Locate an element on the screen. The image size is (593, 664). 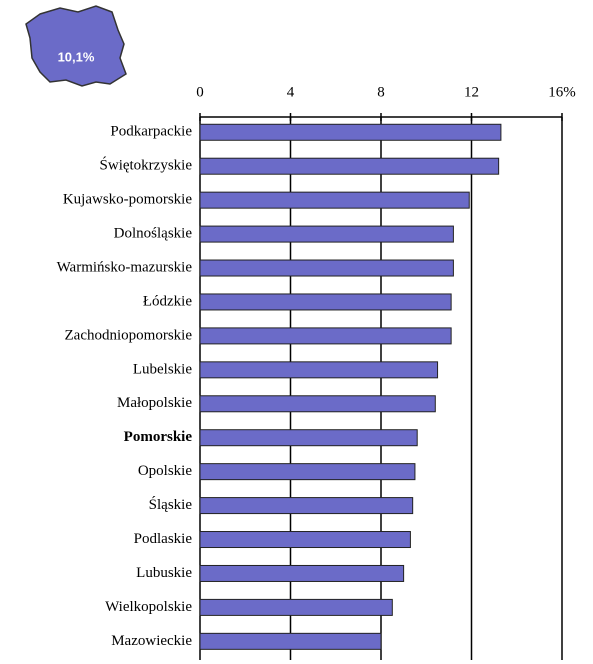
y-tick-label: Lubelskie is located at coordinates (162, 369).